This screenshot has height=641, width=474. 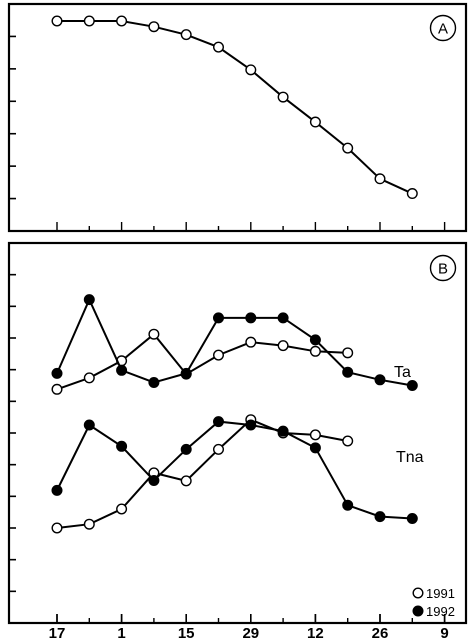 I want to click on legend-marker-1991, so click(x=418, y=593).